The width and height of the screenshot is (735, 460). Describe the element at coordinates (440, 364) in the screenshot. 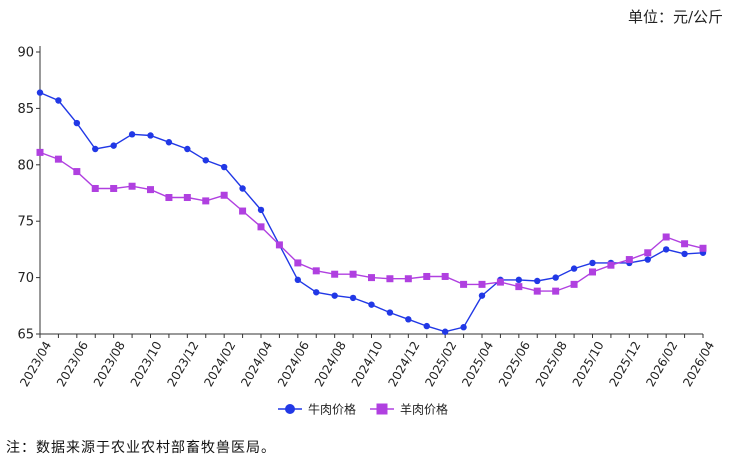

I see `x-tick-label: 2025/02` at that location.